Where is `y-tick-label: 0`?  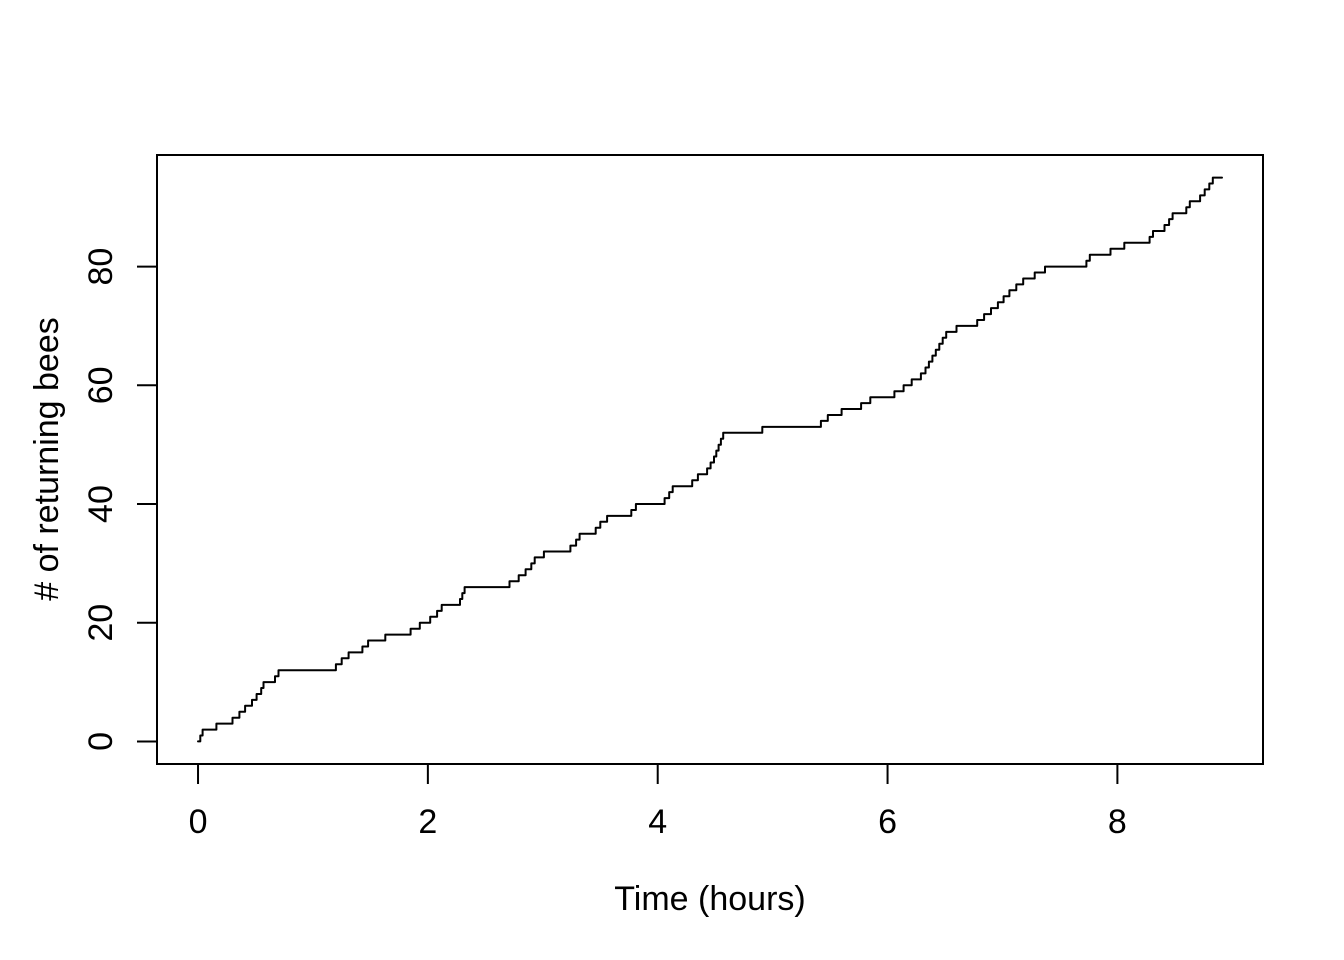 y-tick-label: 0 is located at coordinates (101, 741).